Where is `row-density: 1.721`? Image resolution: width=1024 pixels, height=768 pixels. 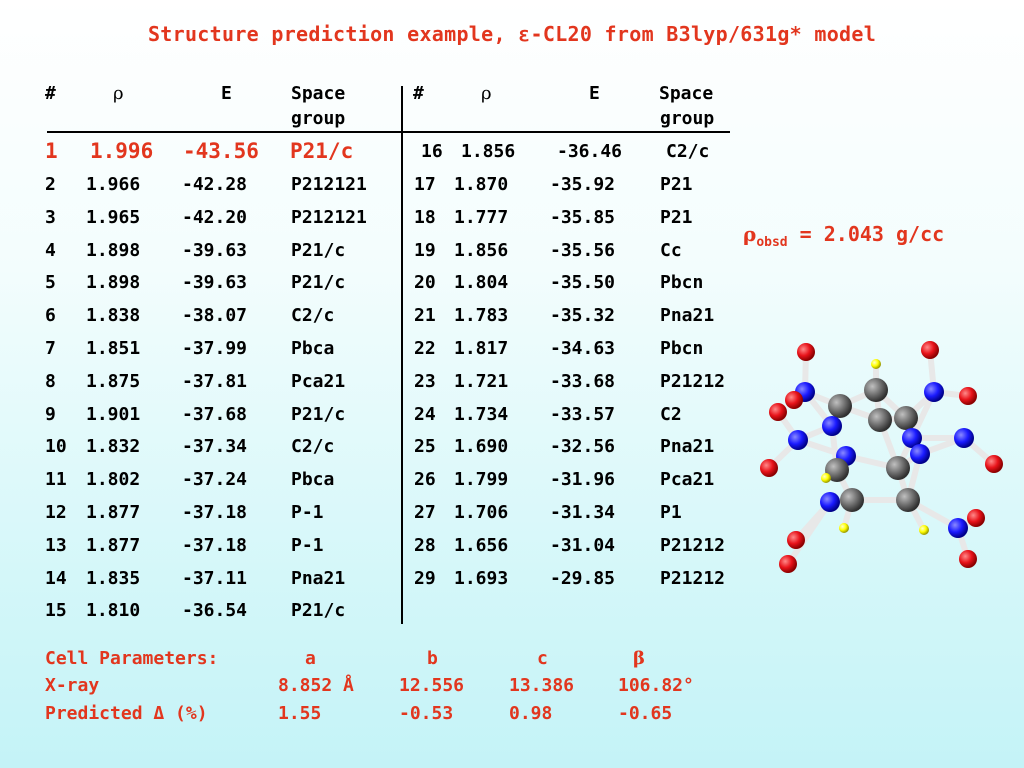
row-density: 1.721 is located at coordinates (481, 381).